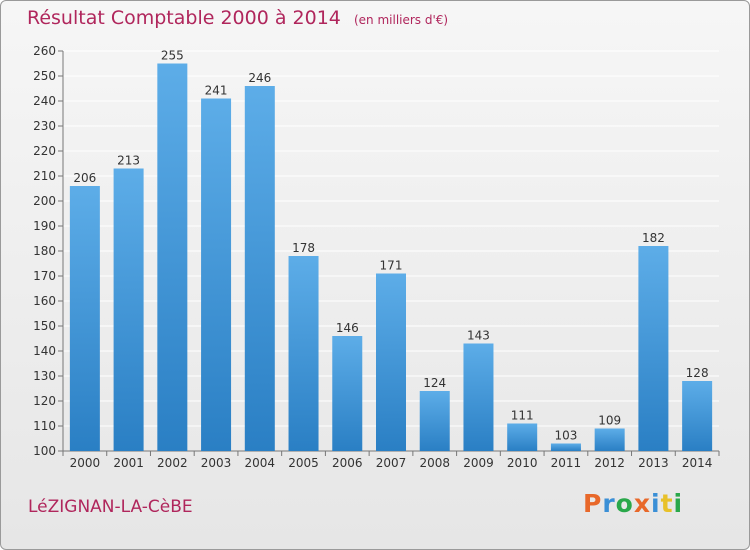  I want to click on y-tick-label: 170, so click(44, 276).